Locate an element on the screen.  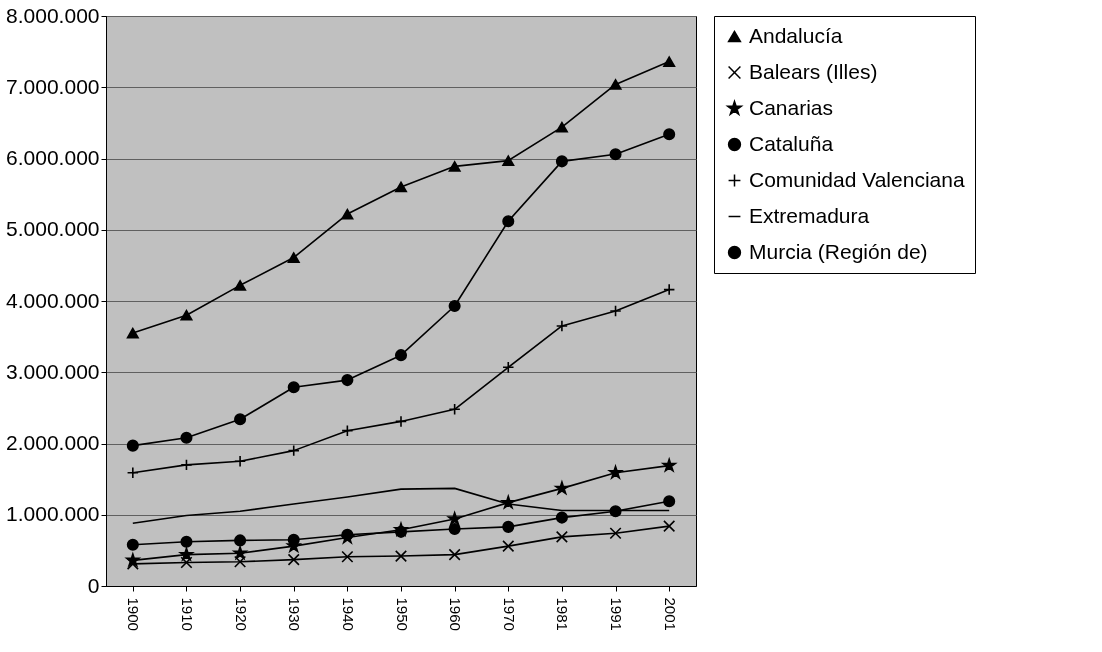
legend-label: Canarias is located at coordinates (791, 107).